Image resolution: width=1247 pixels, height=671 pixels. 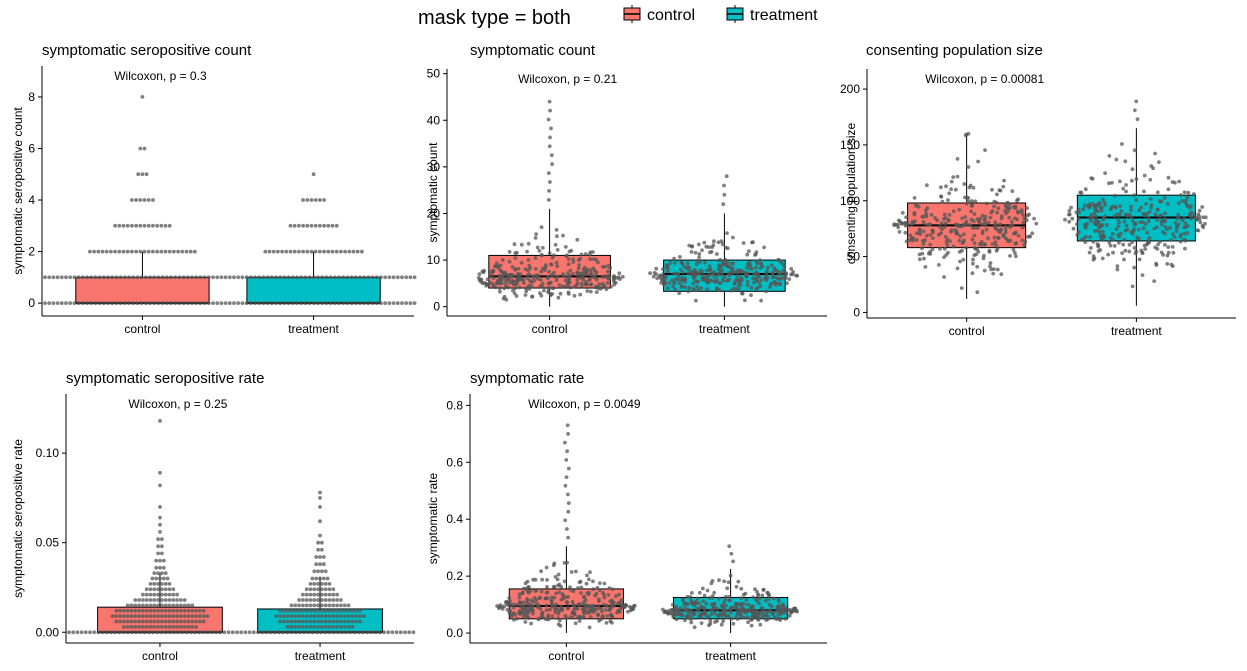 What do you see at coordinates (230, 200) in the screenshot?
I see `points` at bounding box center [230, 200].